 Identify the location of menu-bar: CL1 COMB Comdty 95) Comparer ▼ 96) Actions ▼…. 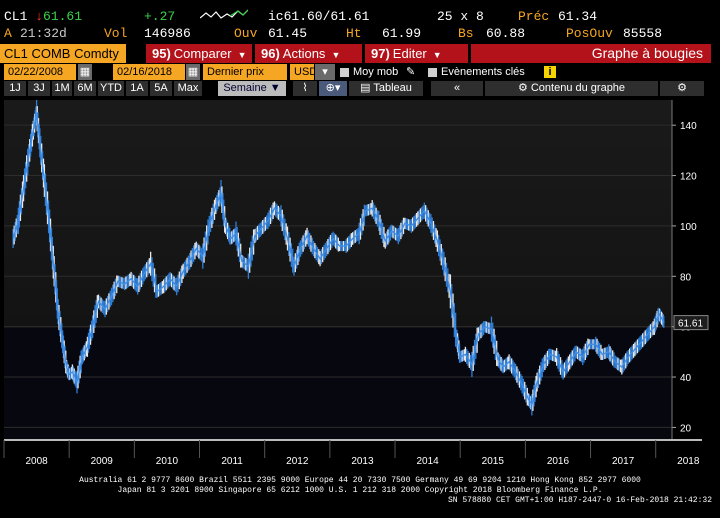
(360, 53).